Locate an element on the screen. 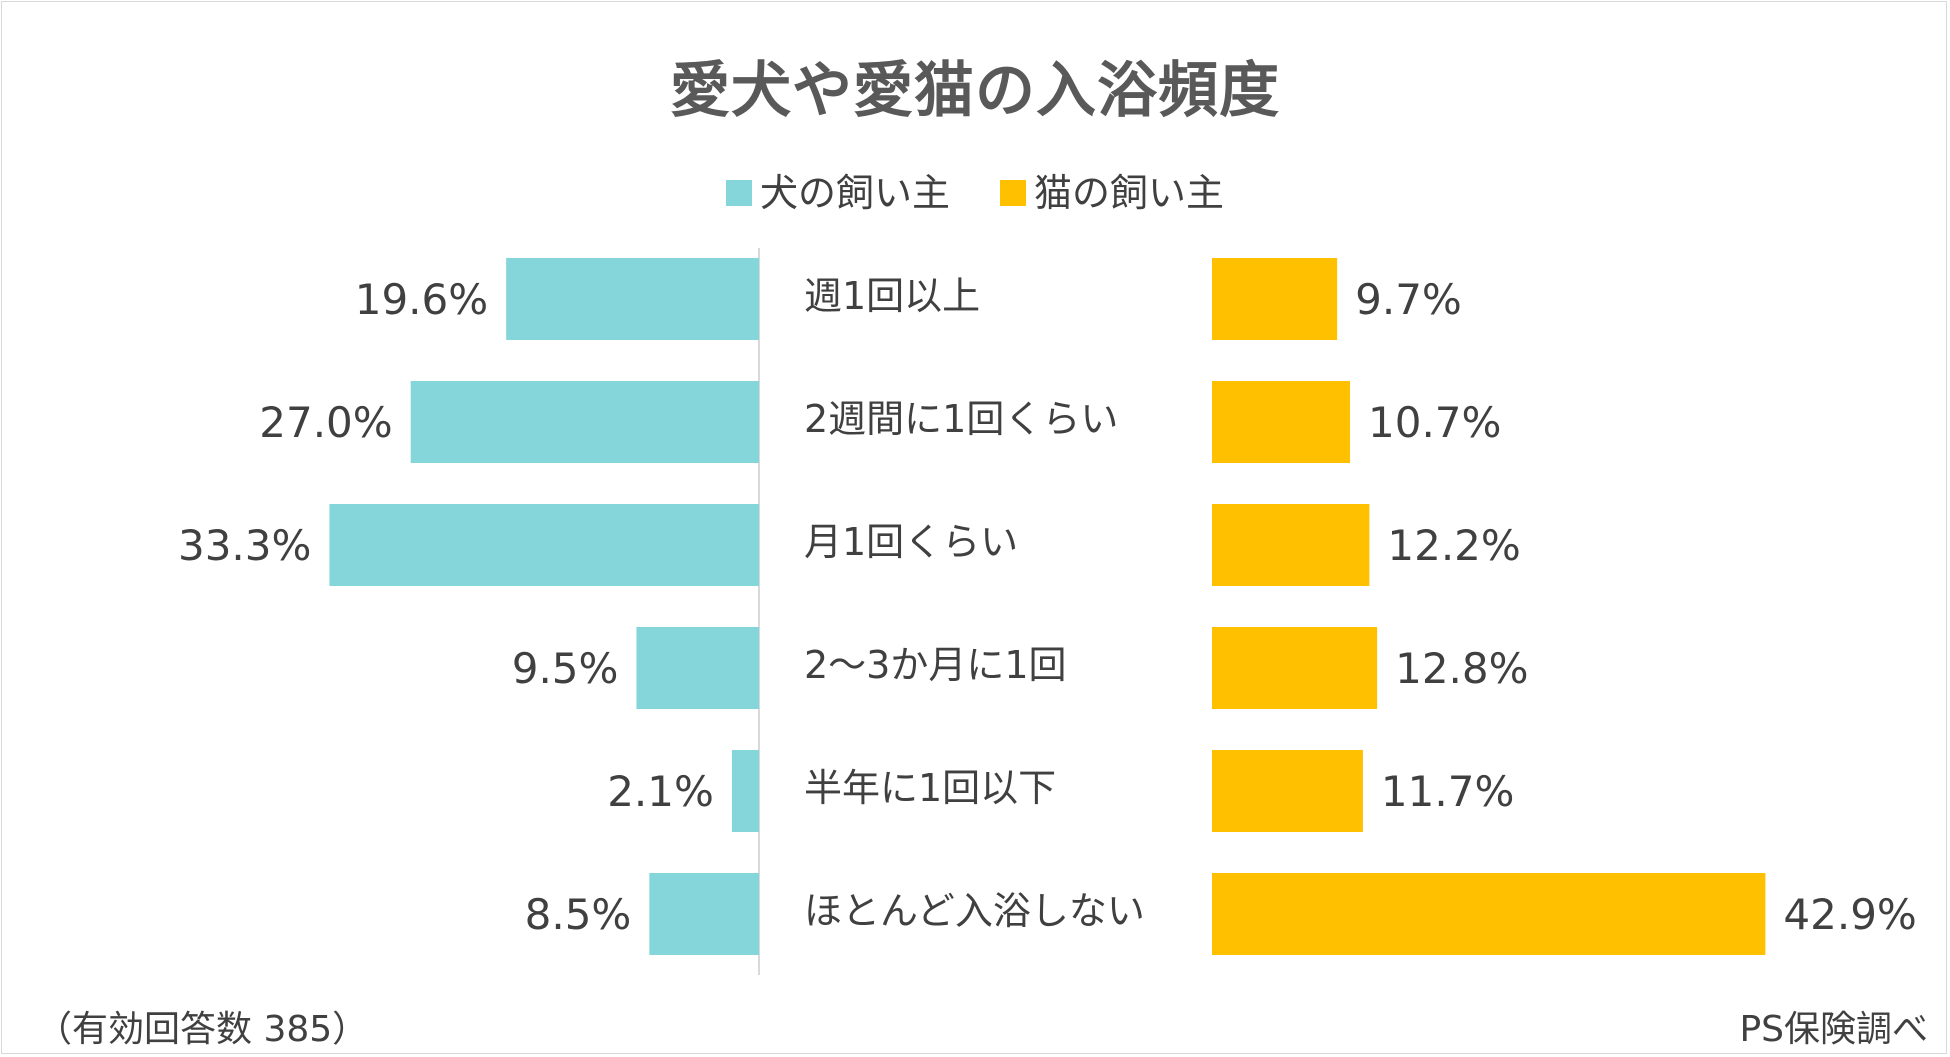 This screenshot has width=1950, height=1057. legend-item-dog: 犬の飼い主 is located at coordinates (837, 189).